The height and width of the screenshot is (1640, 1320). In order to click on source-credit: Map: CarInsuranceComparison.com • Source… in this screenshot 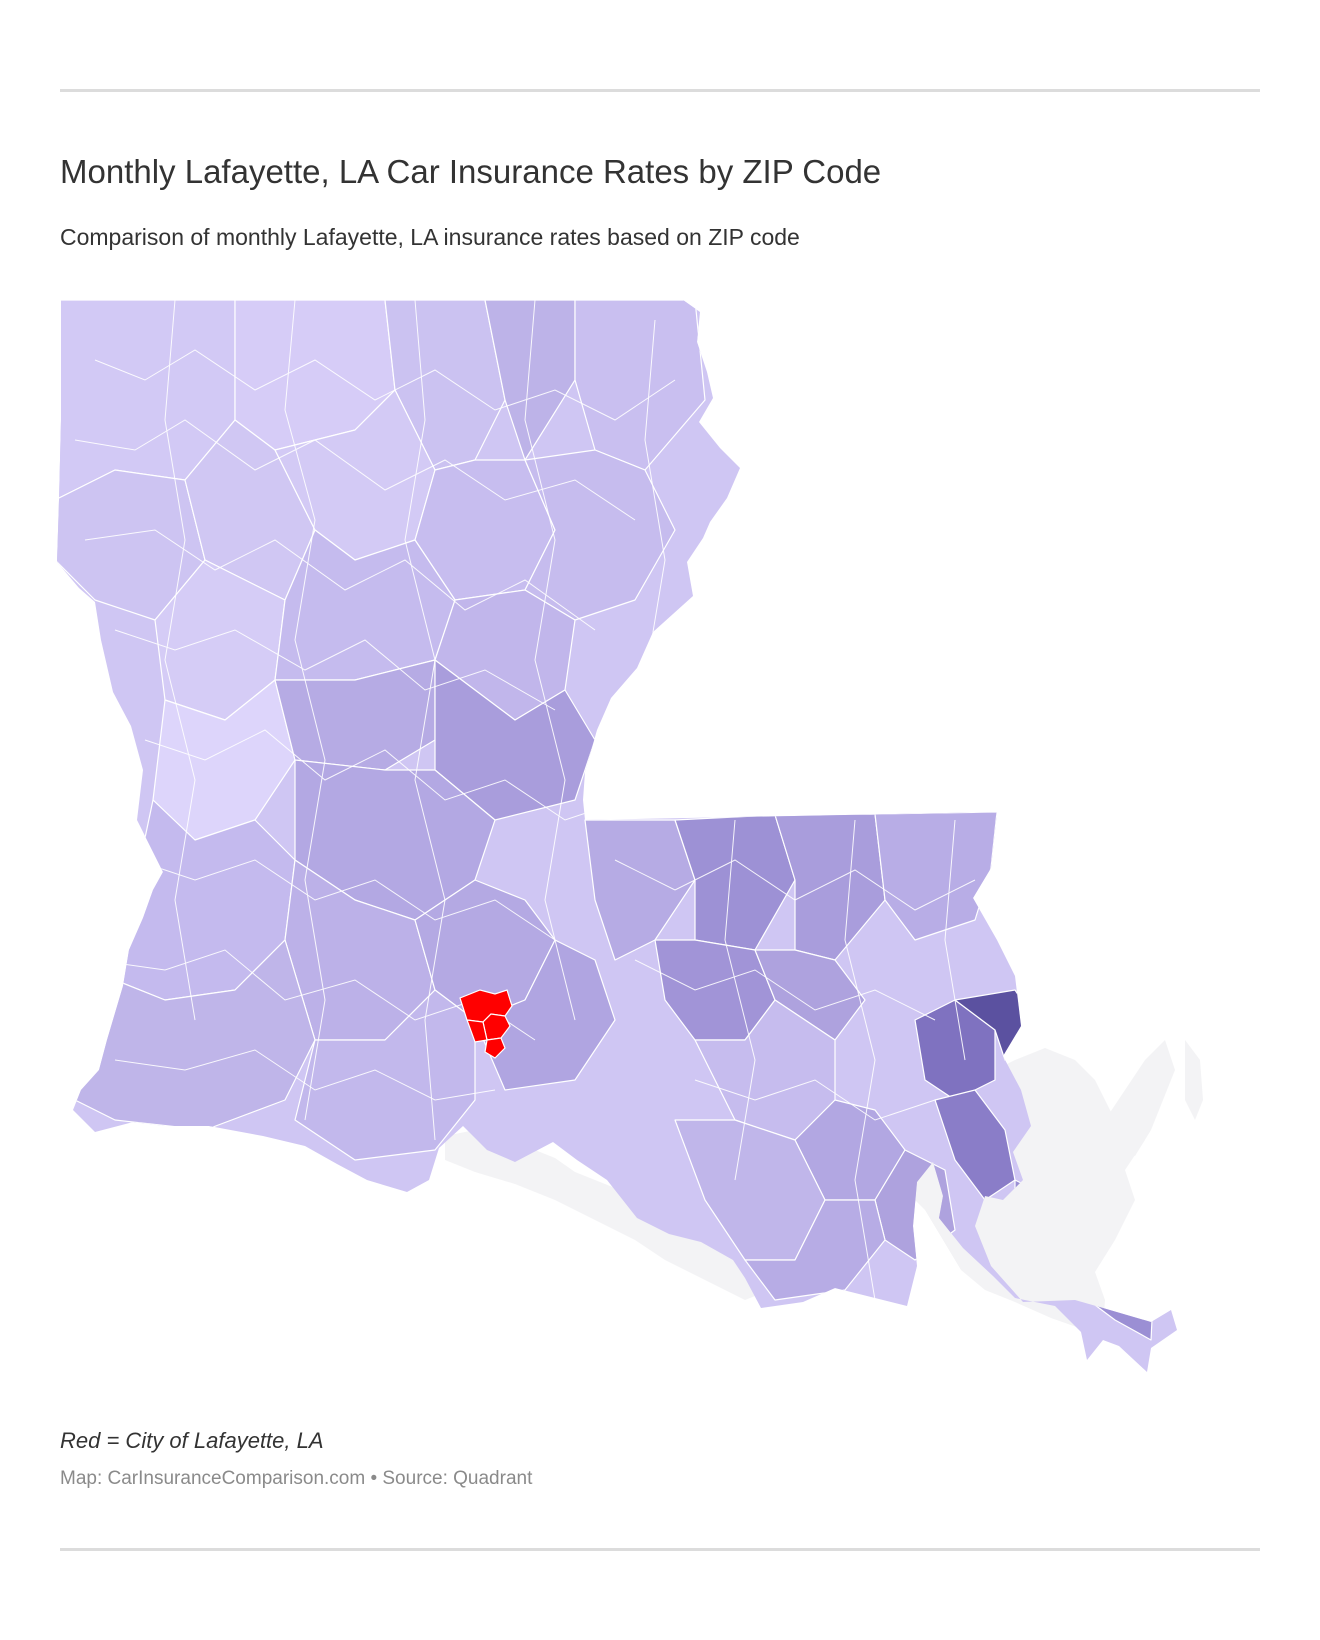, I will do `click(296, 1478)`.